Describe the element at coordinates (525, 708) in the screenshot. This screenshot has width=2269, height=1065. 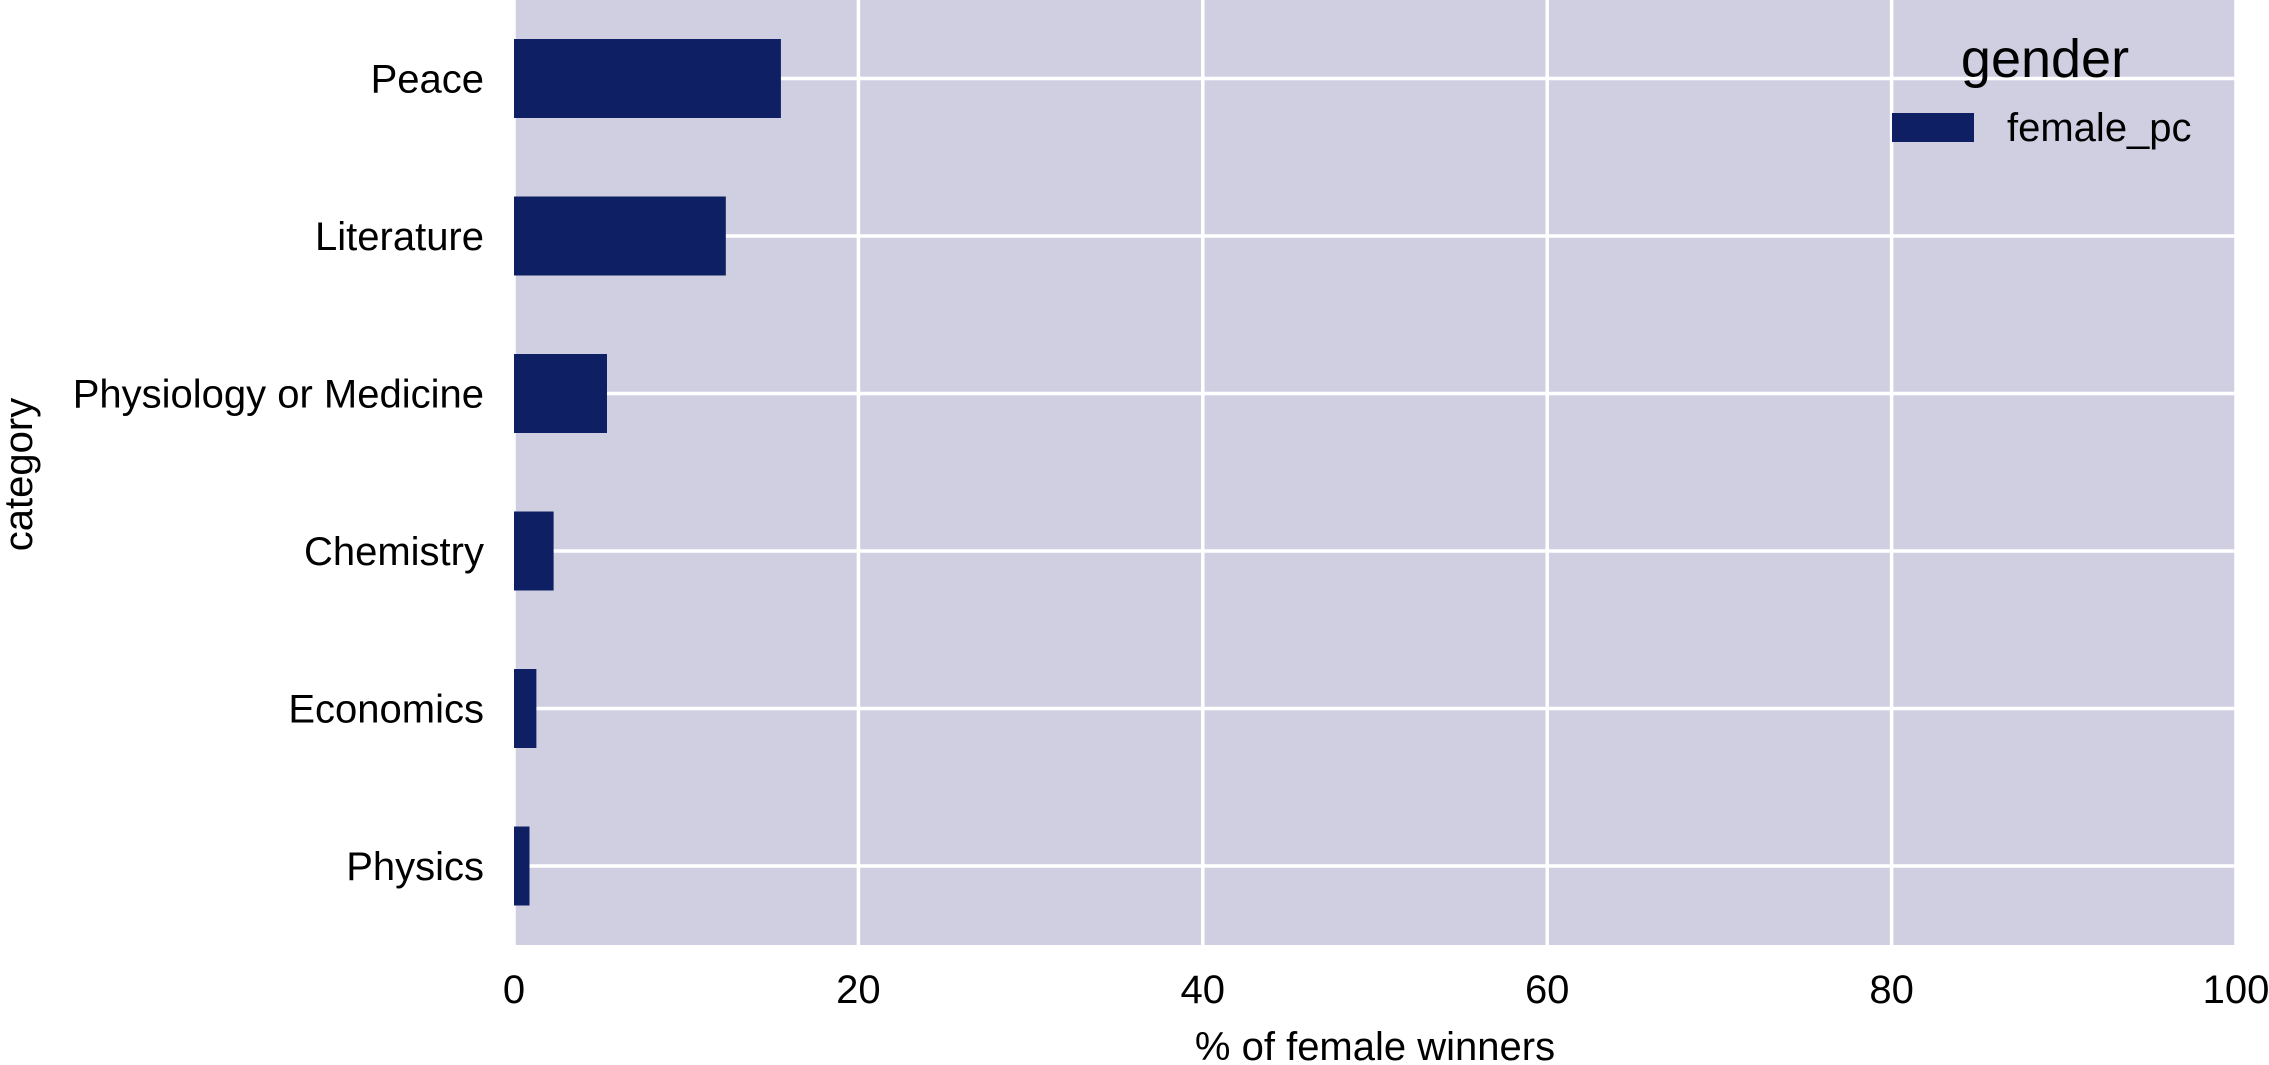
I see `bar-economics` at that location.